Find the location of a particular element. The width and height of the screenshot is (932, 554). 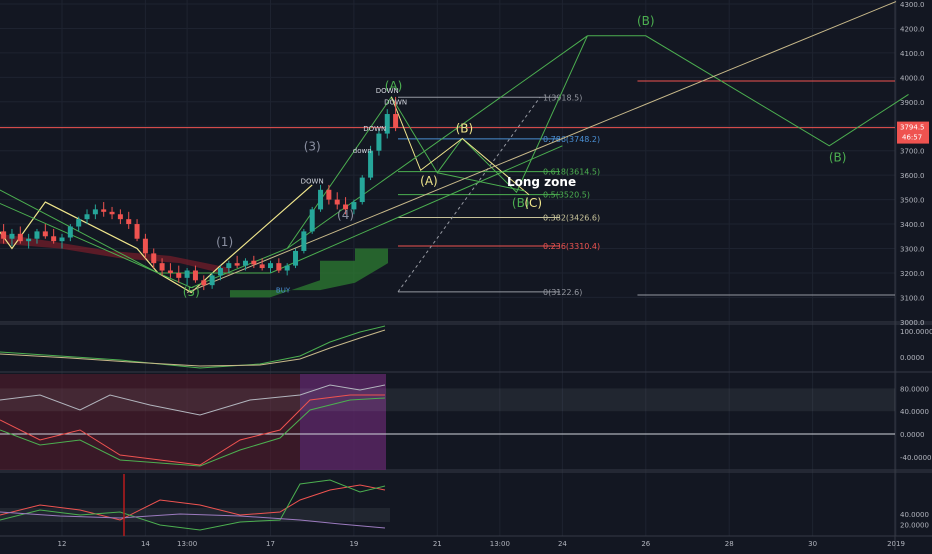

time-tick-label: 12 is located at coordinates (62, 544).